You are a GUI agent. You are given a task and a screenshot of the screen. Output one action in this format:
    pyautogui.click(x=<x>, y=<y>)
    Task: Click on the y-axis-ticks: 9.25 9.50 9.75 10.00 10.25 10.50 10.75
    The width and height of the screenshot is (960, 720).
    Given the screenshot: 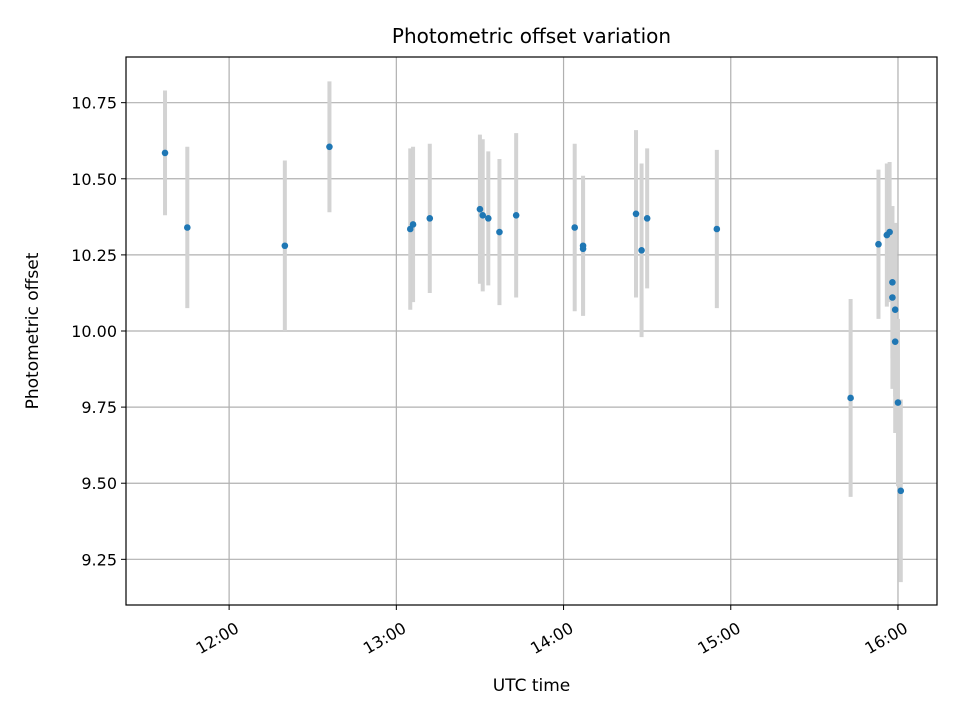 What is the action you would take?
    pyautogui.click(x=98, y=331)
    